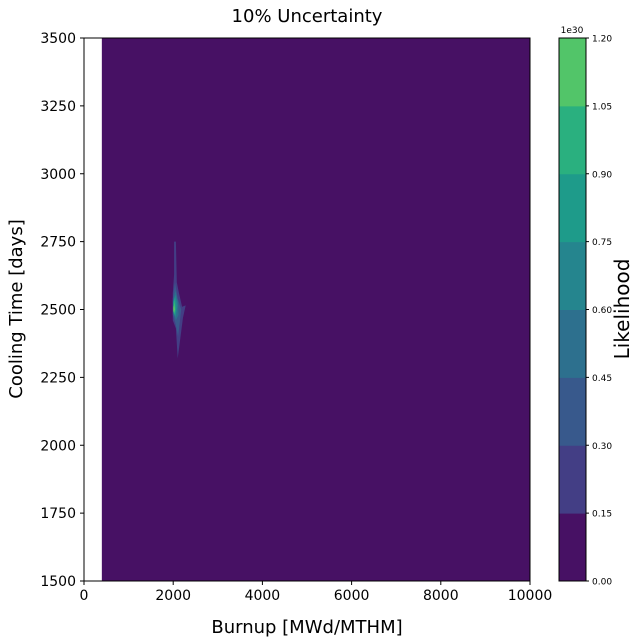 The height and width of the screenshot is (643, 644). Describe the element at coordinates (307, 16) in the screenshot. I see `chart-title: 10% Uncertainty` at that location.